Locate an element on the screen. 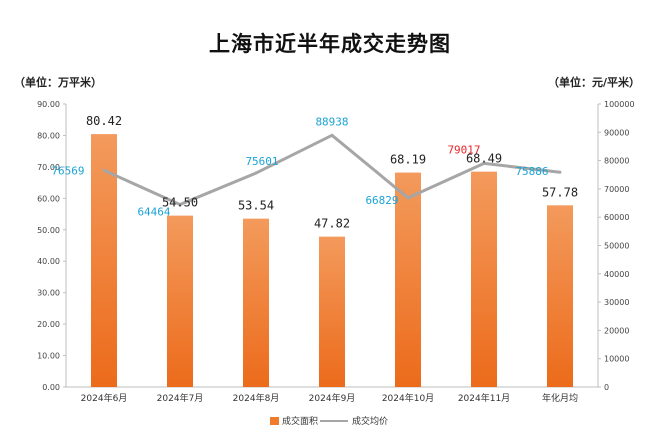 This screenshot has height=440, width=660. left-tick-label: 20.00 is located at coordinates (48, 324).